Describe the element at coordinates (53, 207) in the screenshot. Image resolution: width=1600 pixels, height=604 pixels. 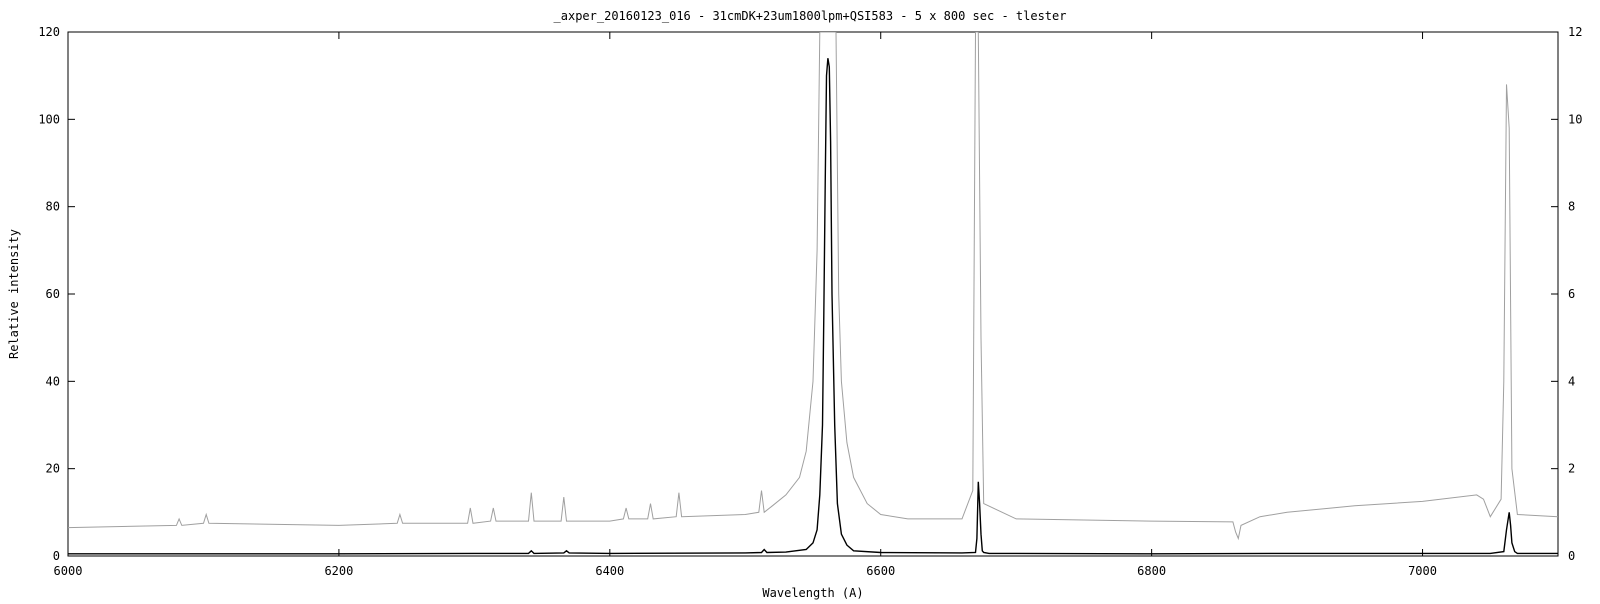
I see `y-tick-label: 80` at that location.